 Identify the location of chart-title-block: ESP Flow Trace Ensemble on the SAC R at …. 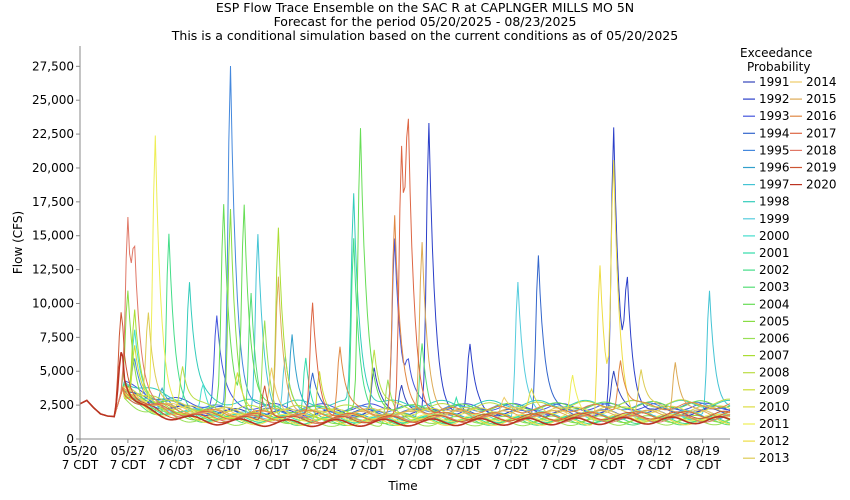
(425, 22).